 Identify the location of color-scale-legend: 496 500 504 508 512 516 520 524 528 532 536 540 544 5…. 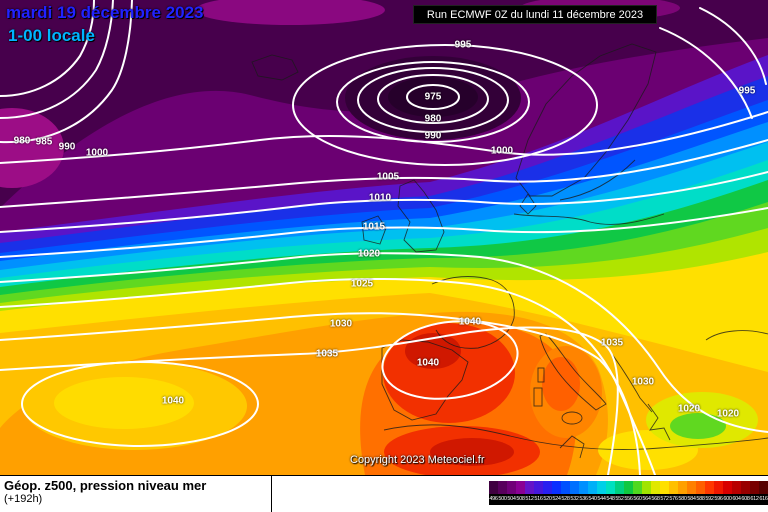
(628, 493).